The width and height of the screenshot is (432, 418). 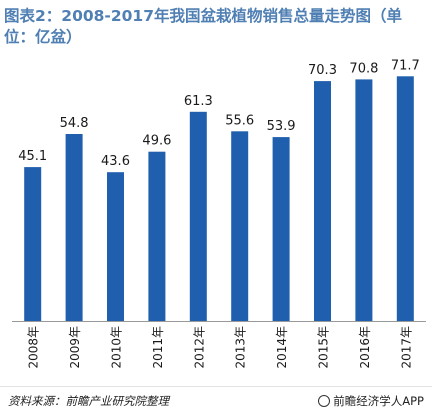 What do you see at coordinates (33, 244) in the screenshot?
I see `bar-2008年` at bounding box center [33, 244].